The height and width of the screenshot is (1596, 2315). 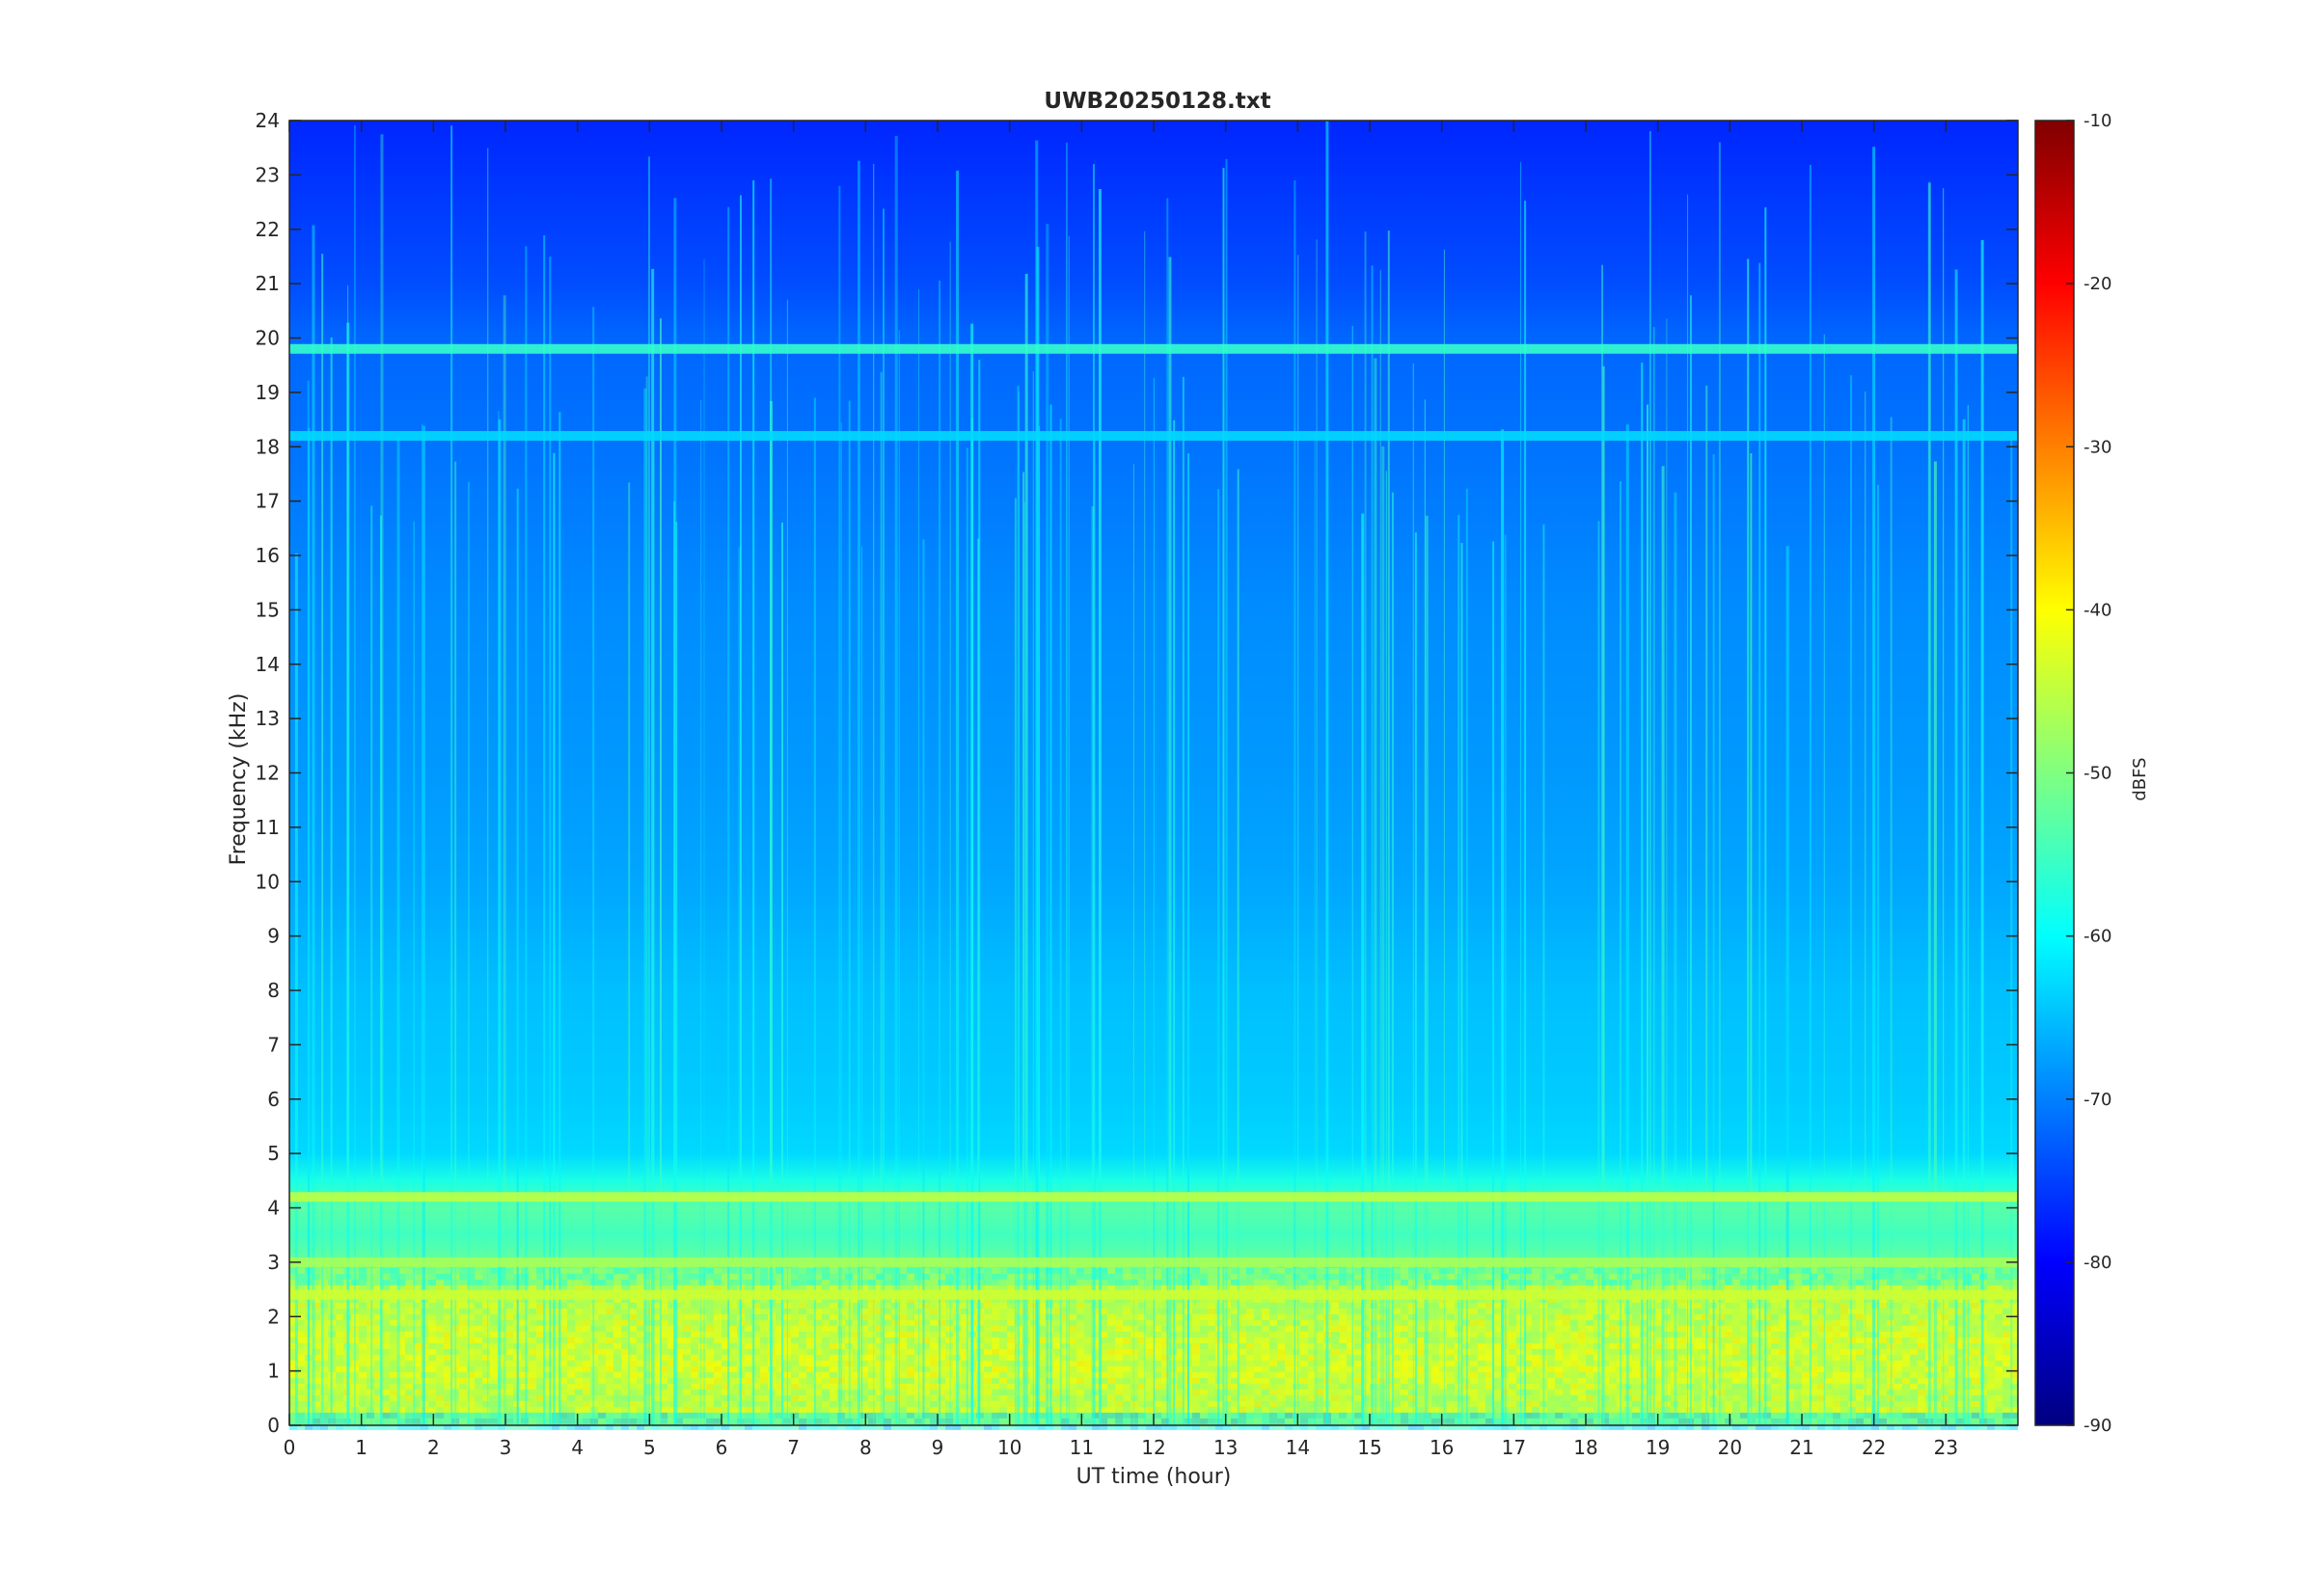 What do you see at coordinates (268, 447) in the screenshot?
I see `y-tick-label: 18` at bounding box center [268, 447].